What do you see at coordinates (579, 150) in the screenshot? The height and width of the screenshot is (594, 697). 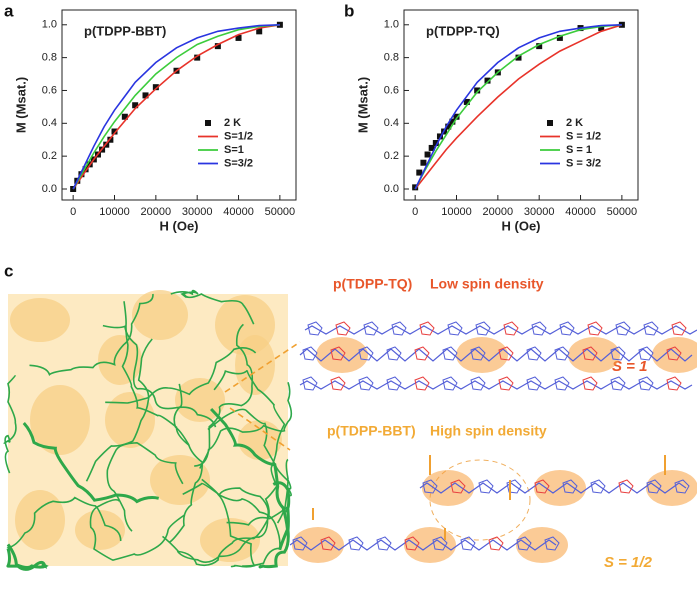 I see `legend-label: S = 1` at bounding box center [579, 150].